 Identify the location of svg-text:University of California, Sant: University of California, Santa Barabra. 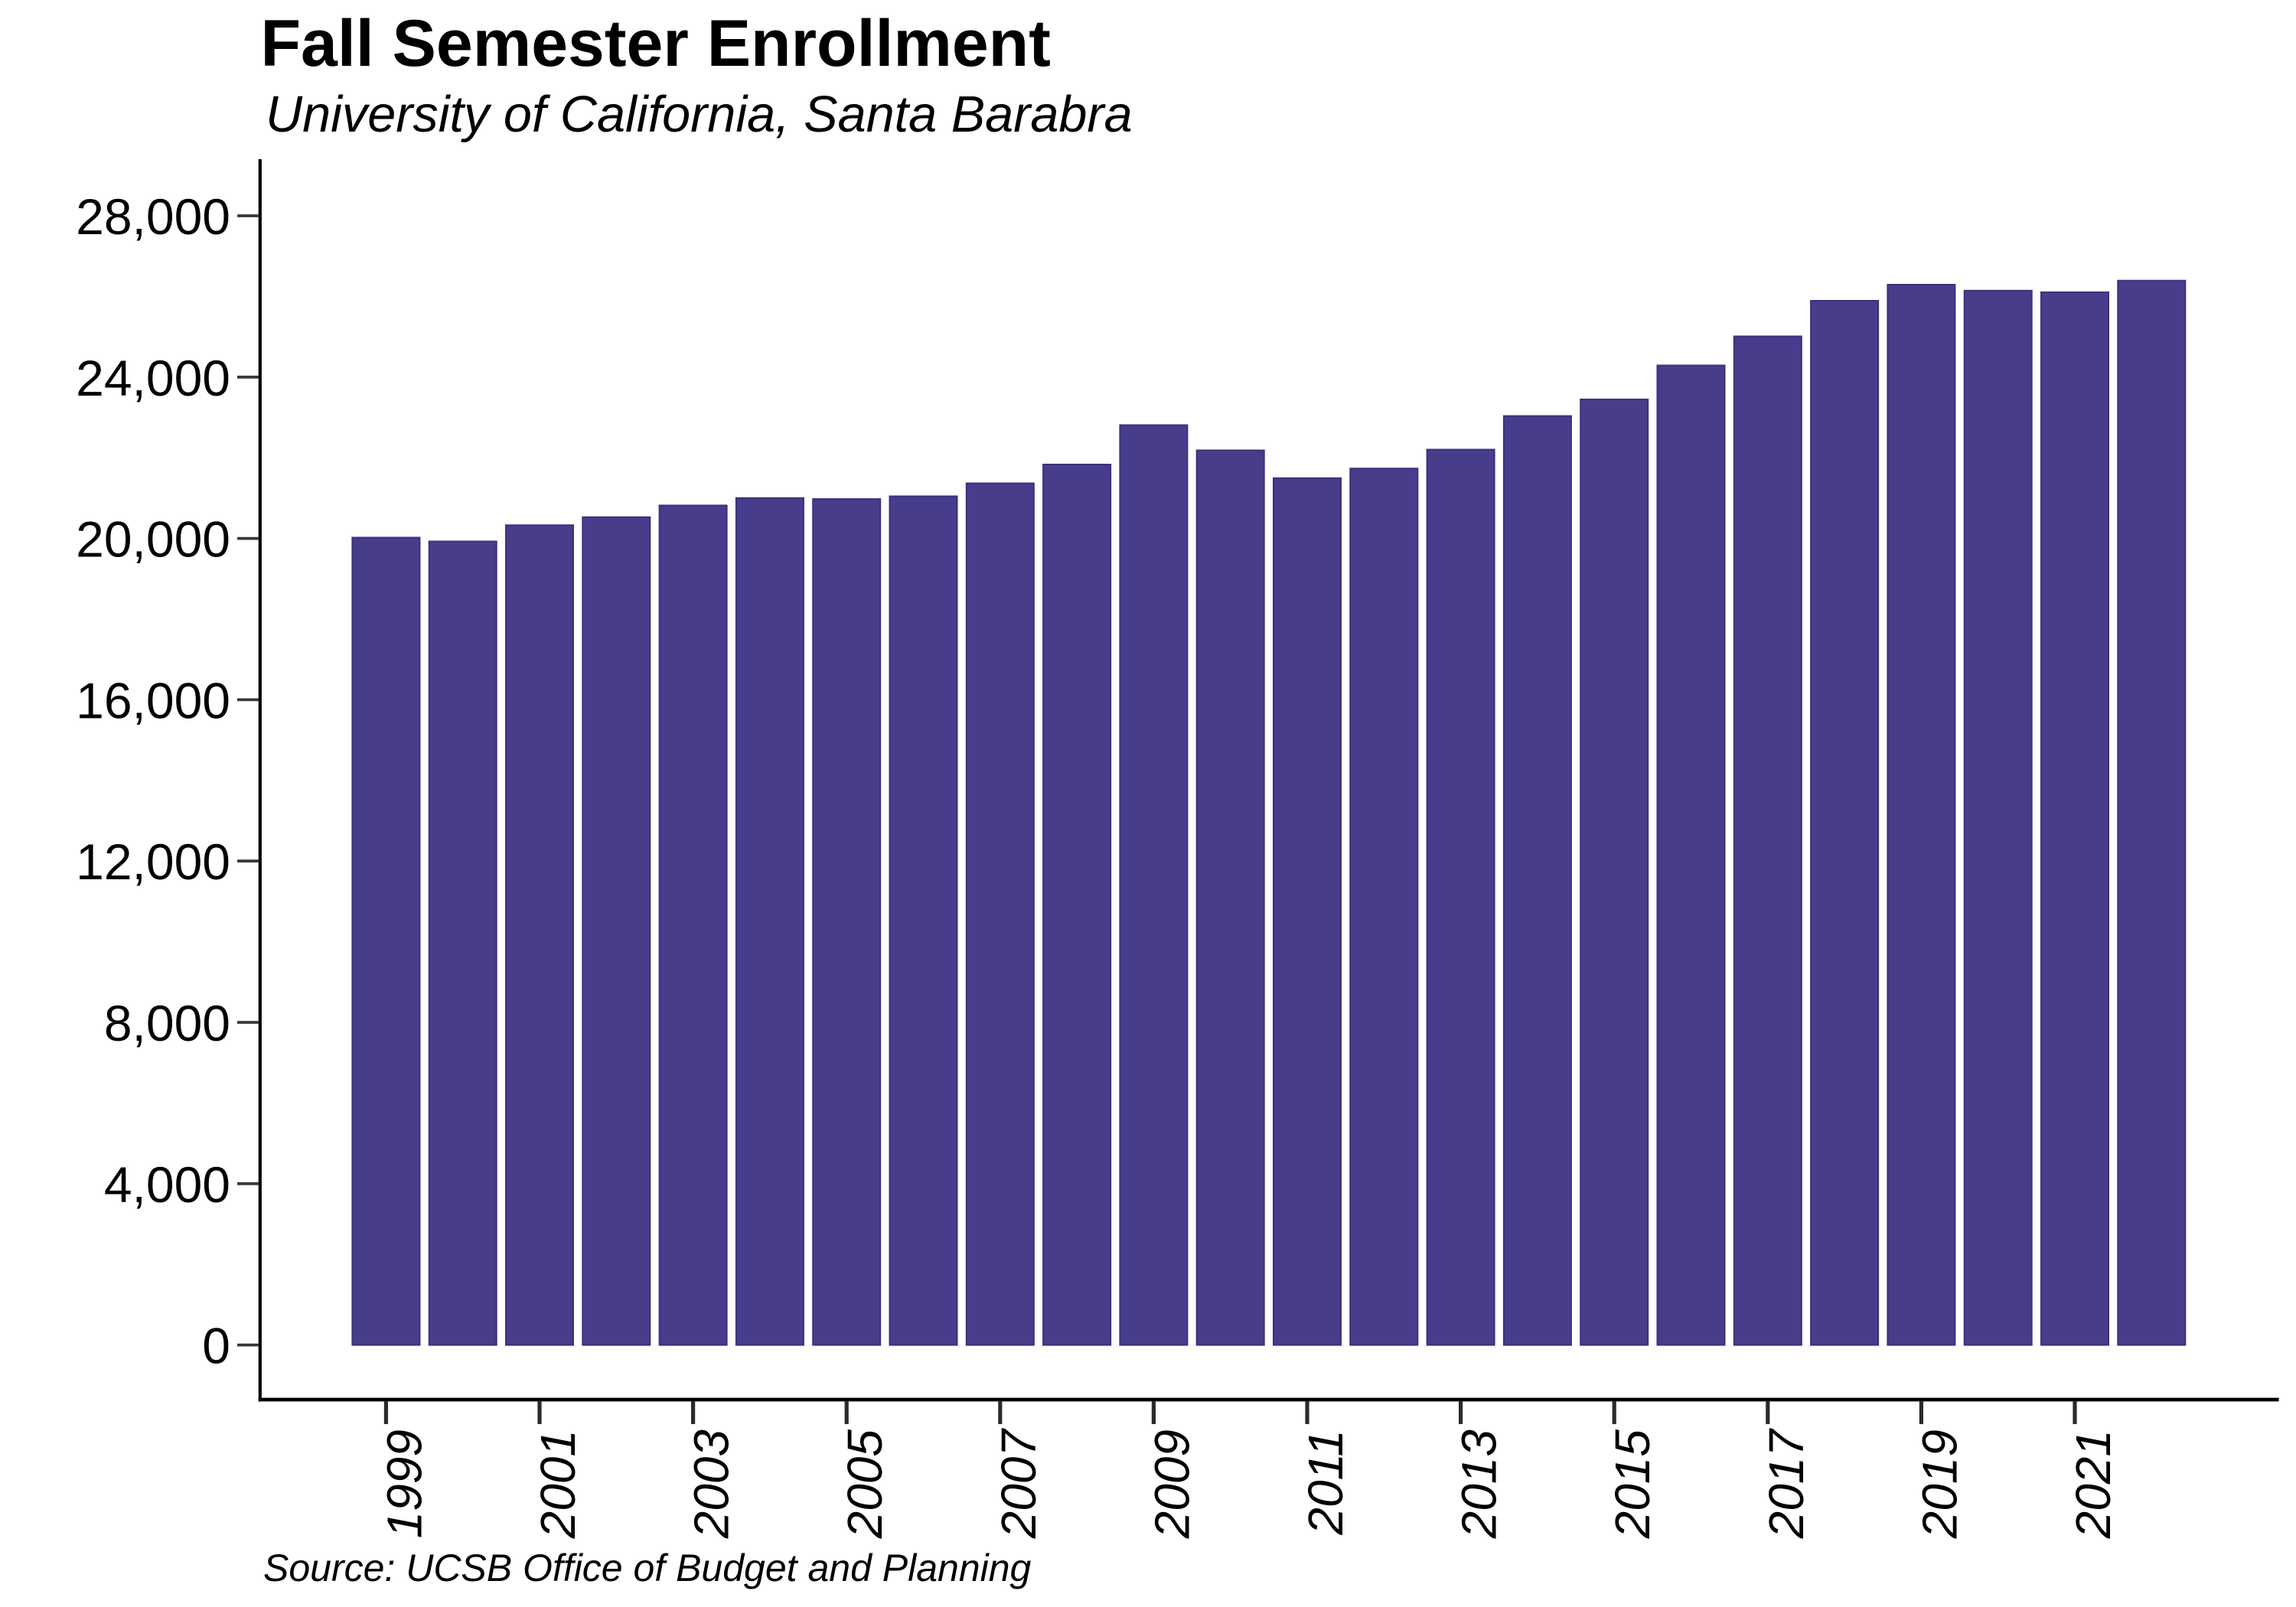
(699, 115).